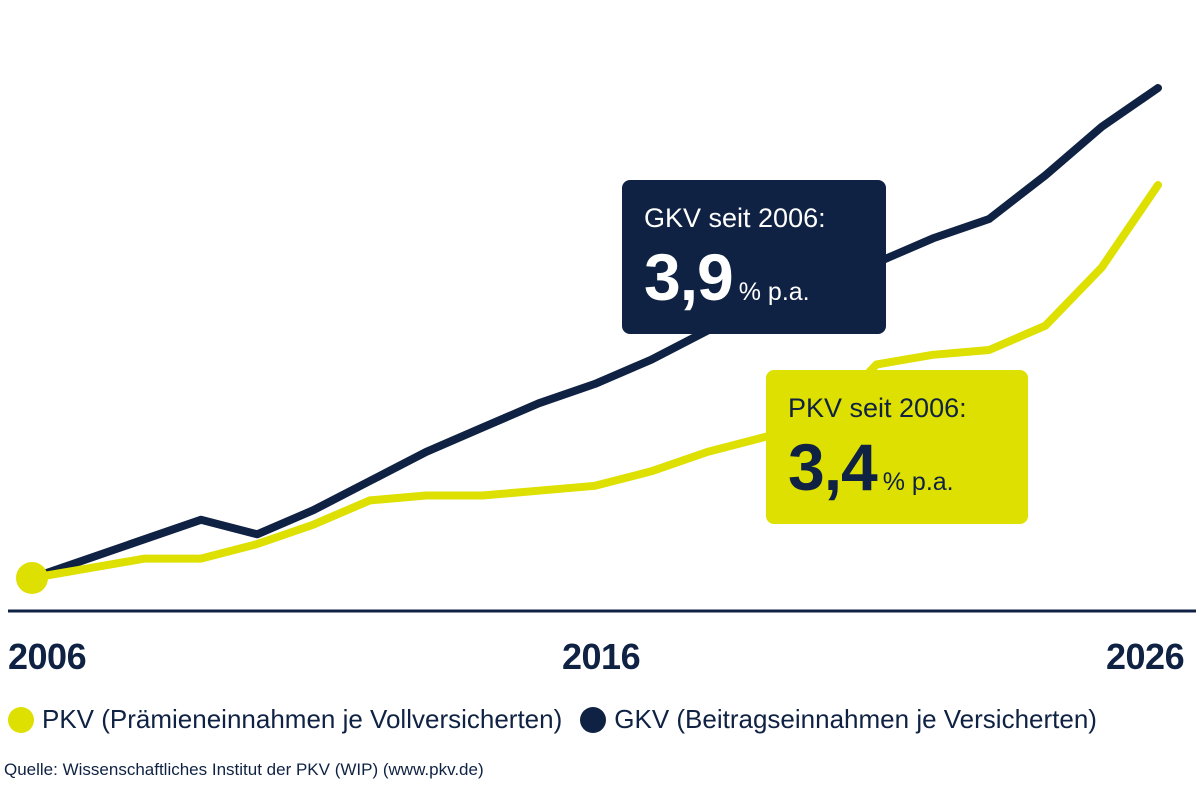  Describe the element at coordinates (593, 719) in the screenshot. I see `legend-dot-gkv` at that location.